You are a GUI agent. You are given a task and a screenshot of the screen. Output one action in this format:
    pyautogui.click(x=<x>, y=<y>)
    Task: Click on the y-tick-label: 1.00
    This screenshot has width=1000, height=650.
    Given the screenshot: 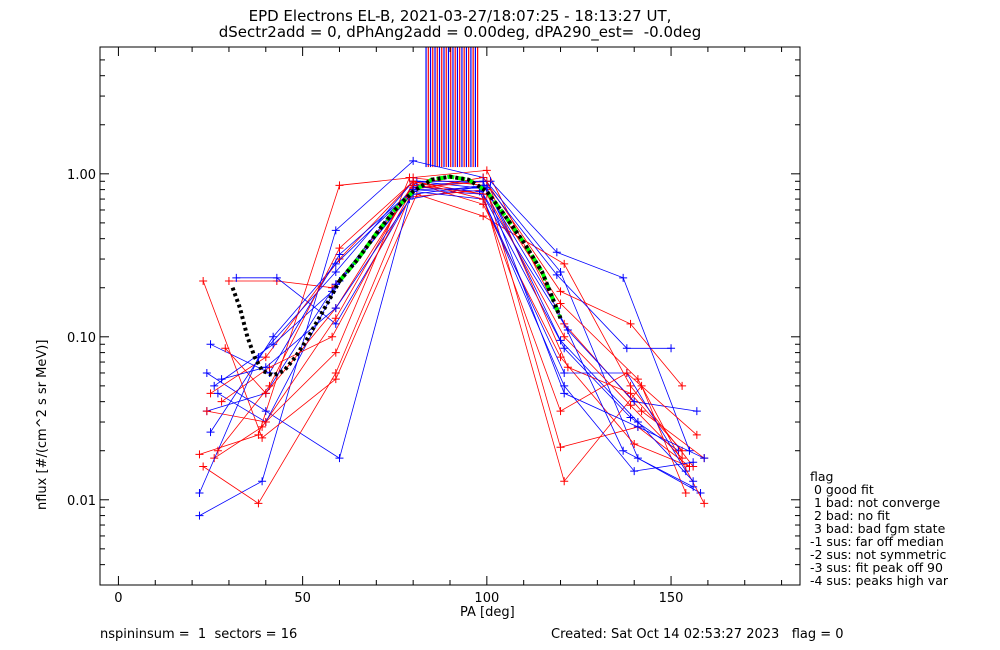 What is the action you would take?
    pyautogui.click(x=81, y=175)
    